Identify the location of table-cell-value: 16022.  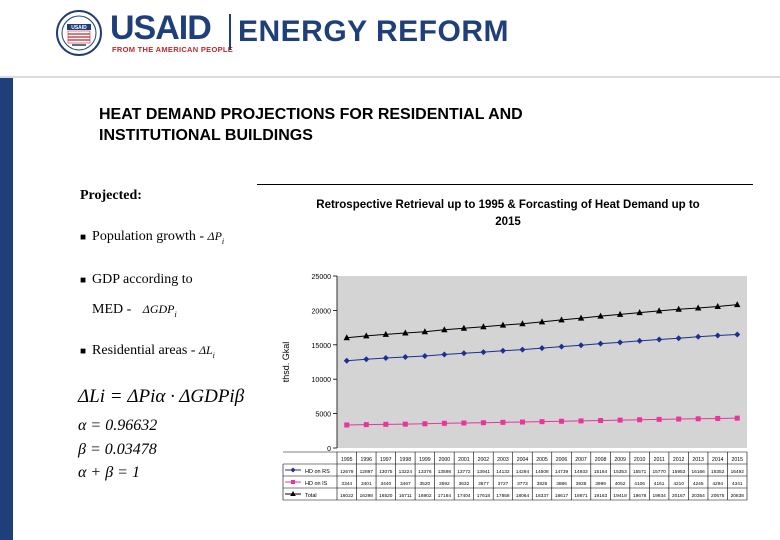
(347, 496).